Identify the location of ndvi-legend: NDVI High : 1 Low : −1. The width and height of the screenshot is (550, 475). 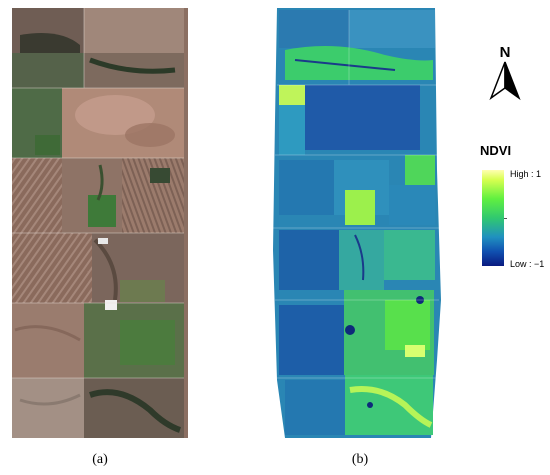
(514, 208).